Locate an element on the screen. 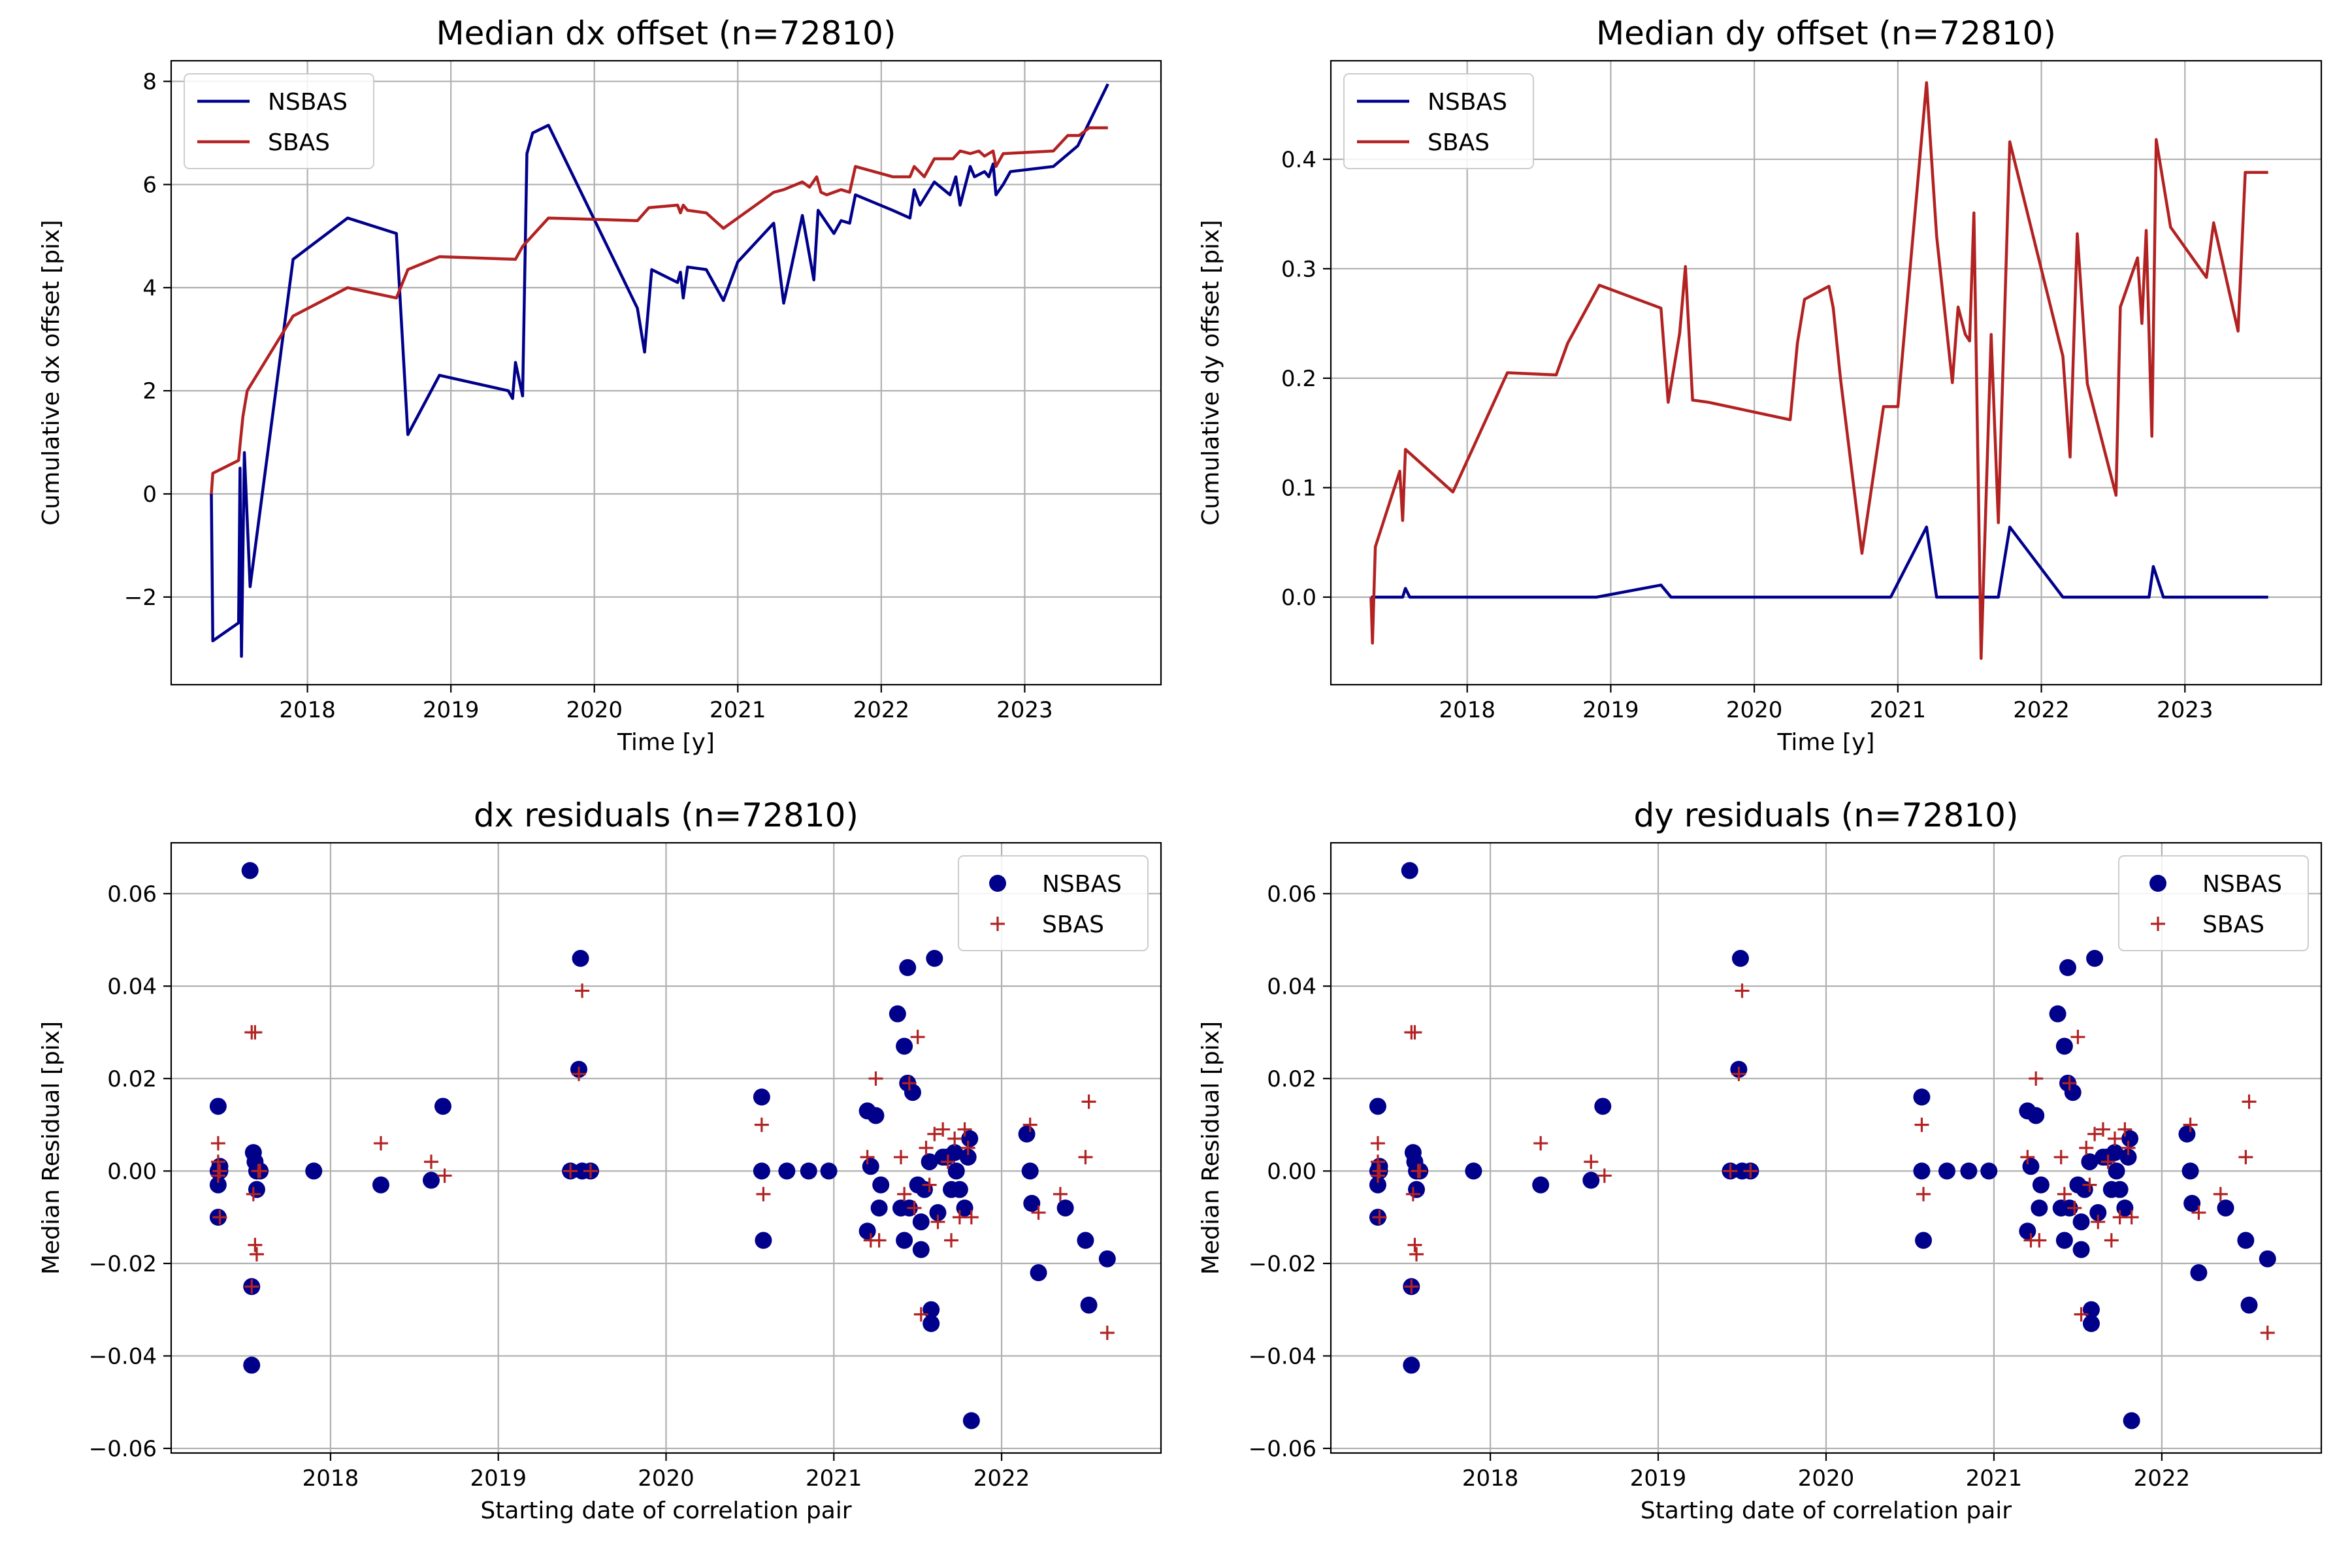 The width and height of the screenshot is (2352, 1568). y-tick-label: 0.3 is located at coordinates (1298, 269).